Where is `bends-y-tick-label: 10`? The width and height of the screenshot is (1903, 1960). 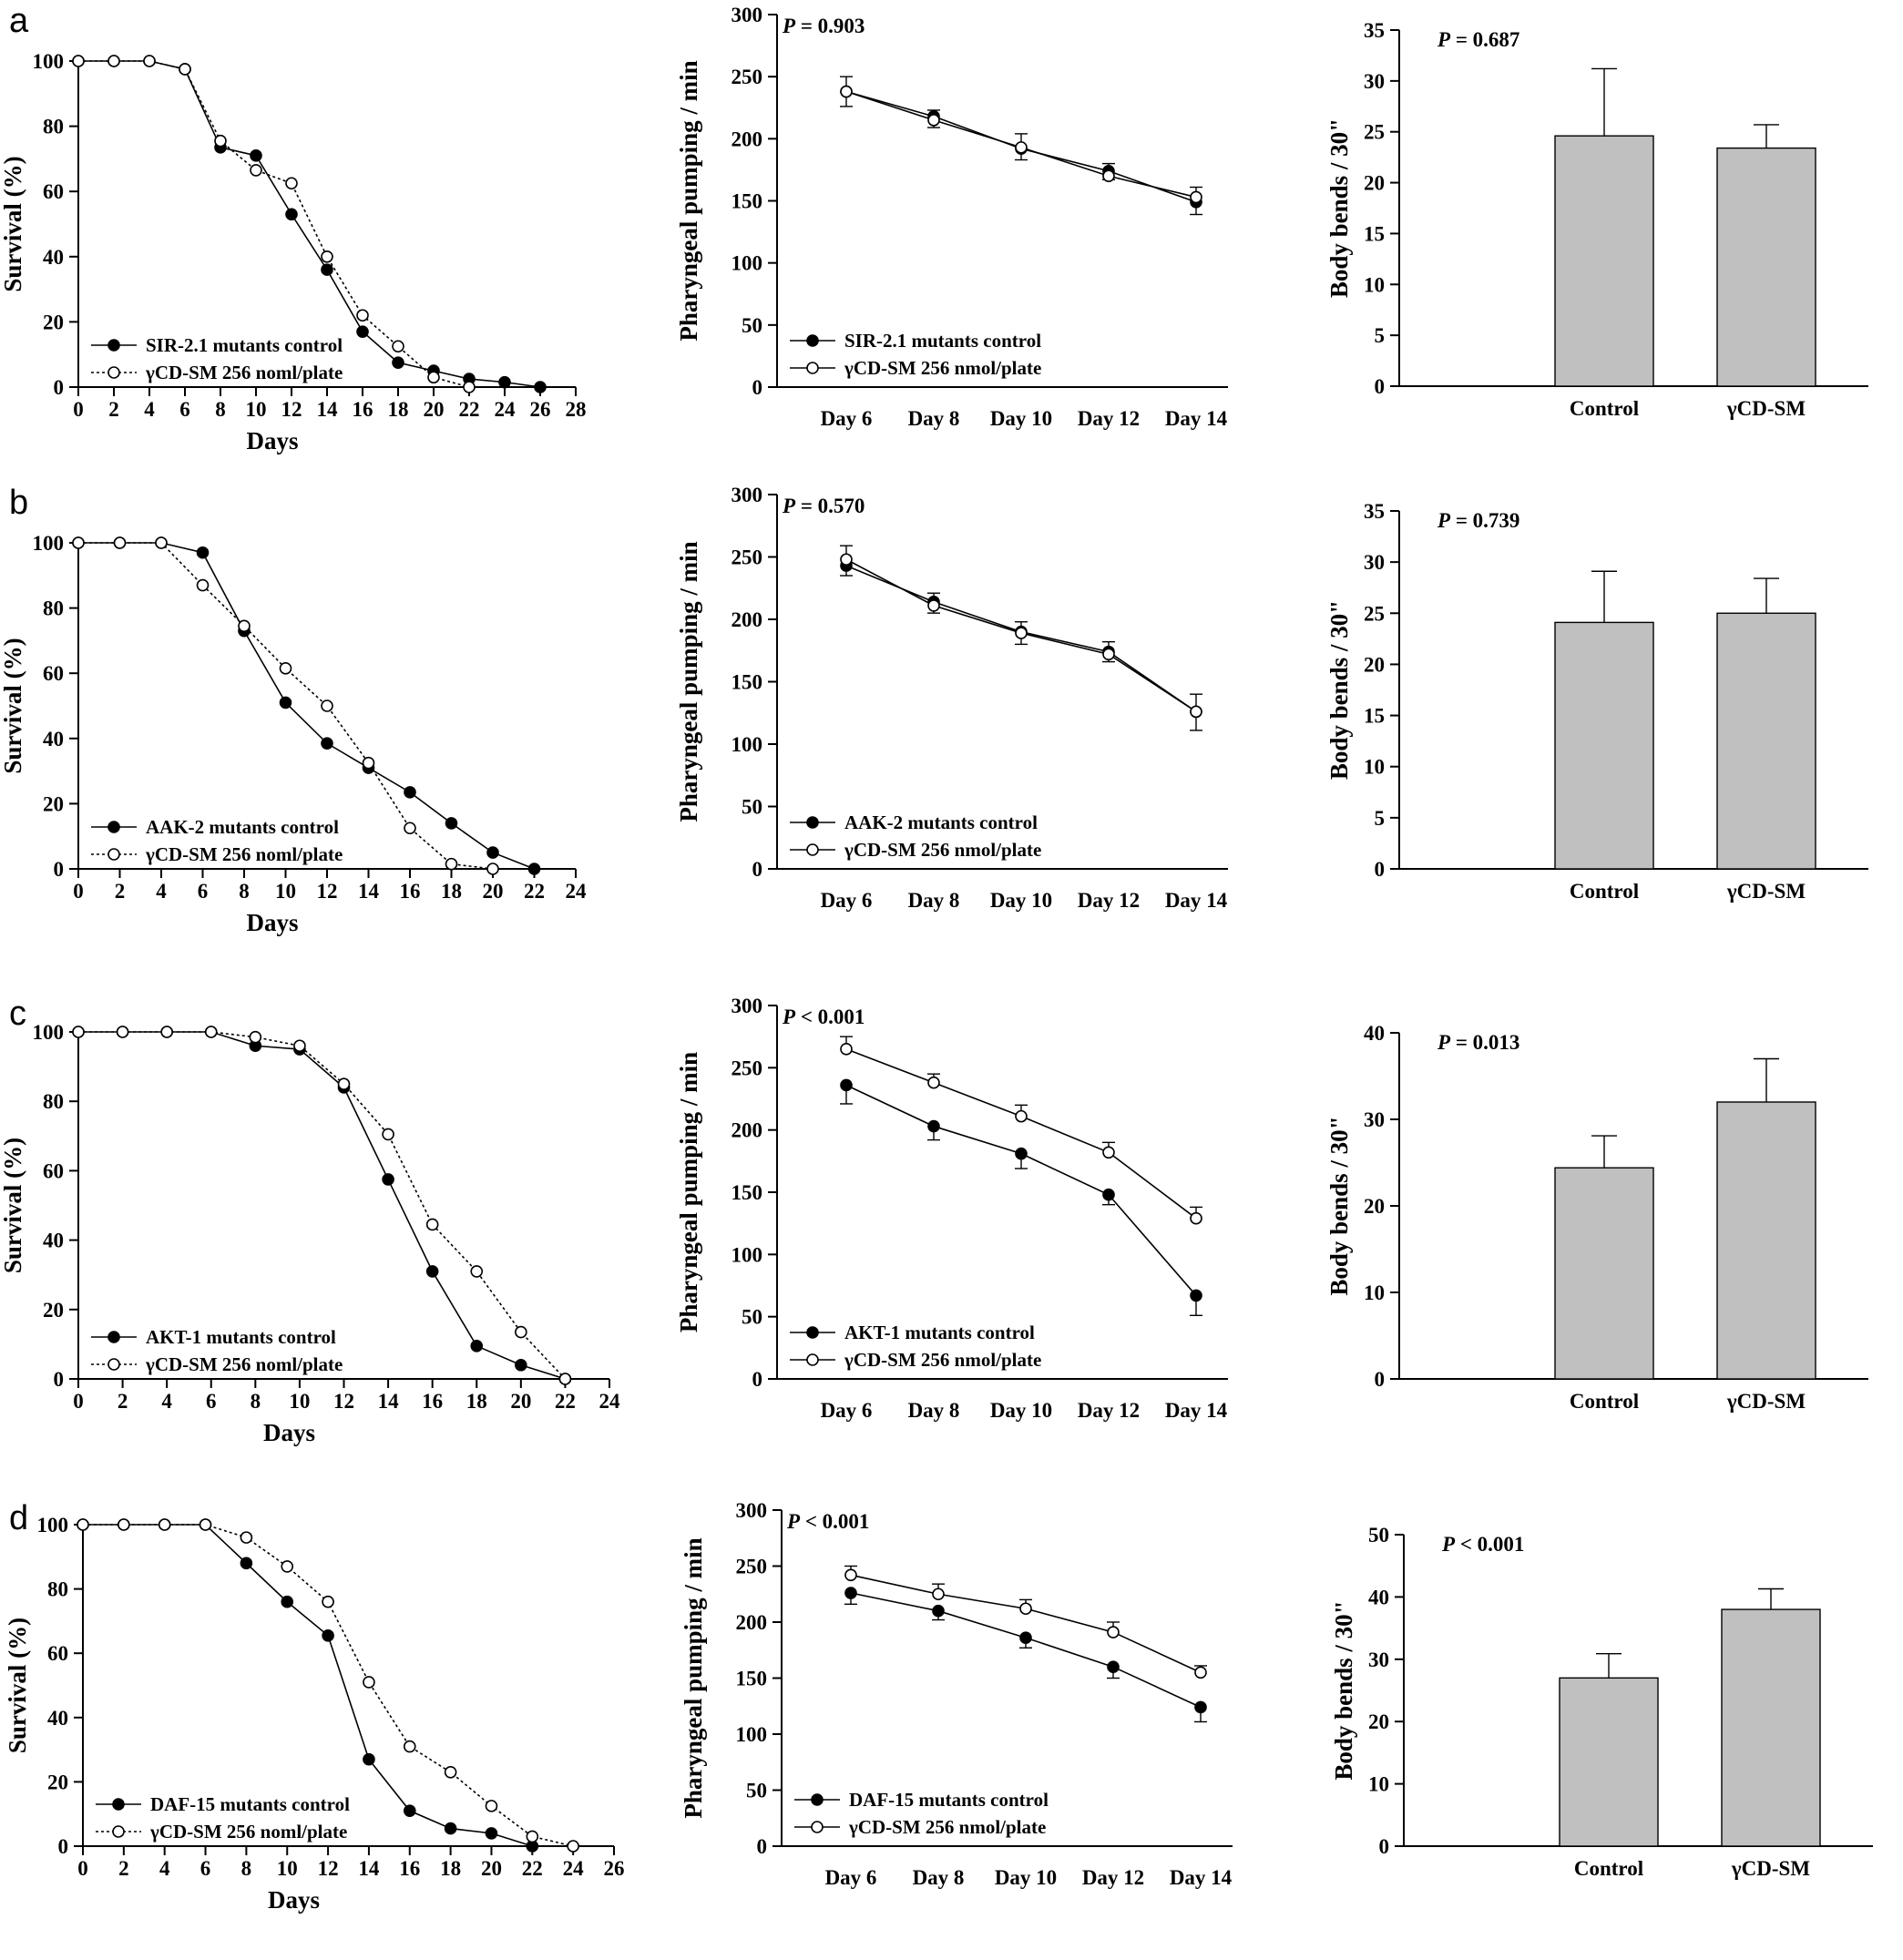 bends-y-tick-label: 10 is located at coordinates (1378, 1785).